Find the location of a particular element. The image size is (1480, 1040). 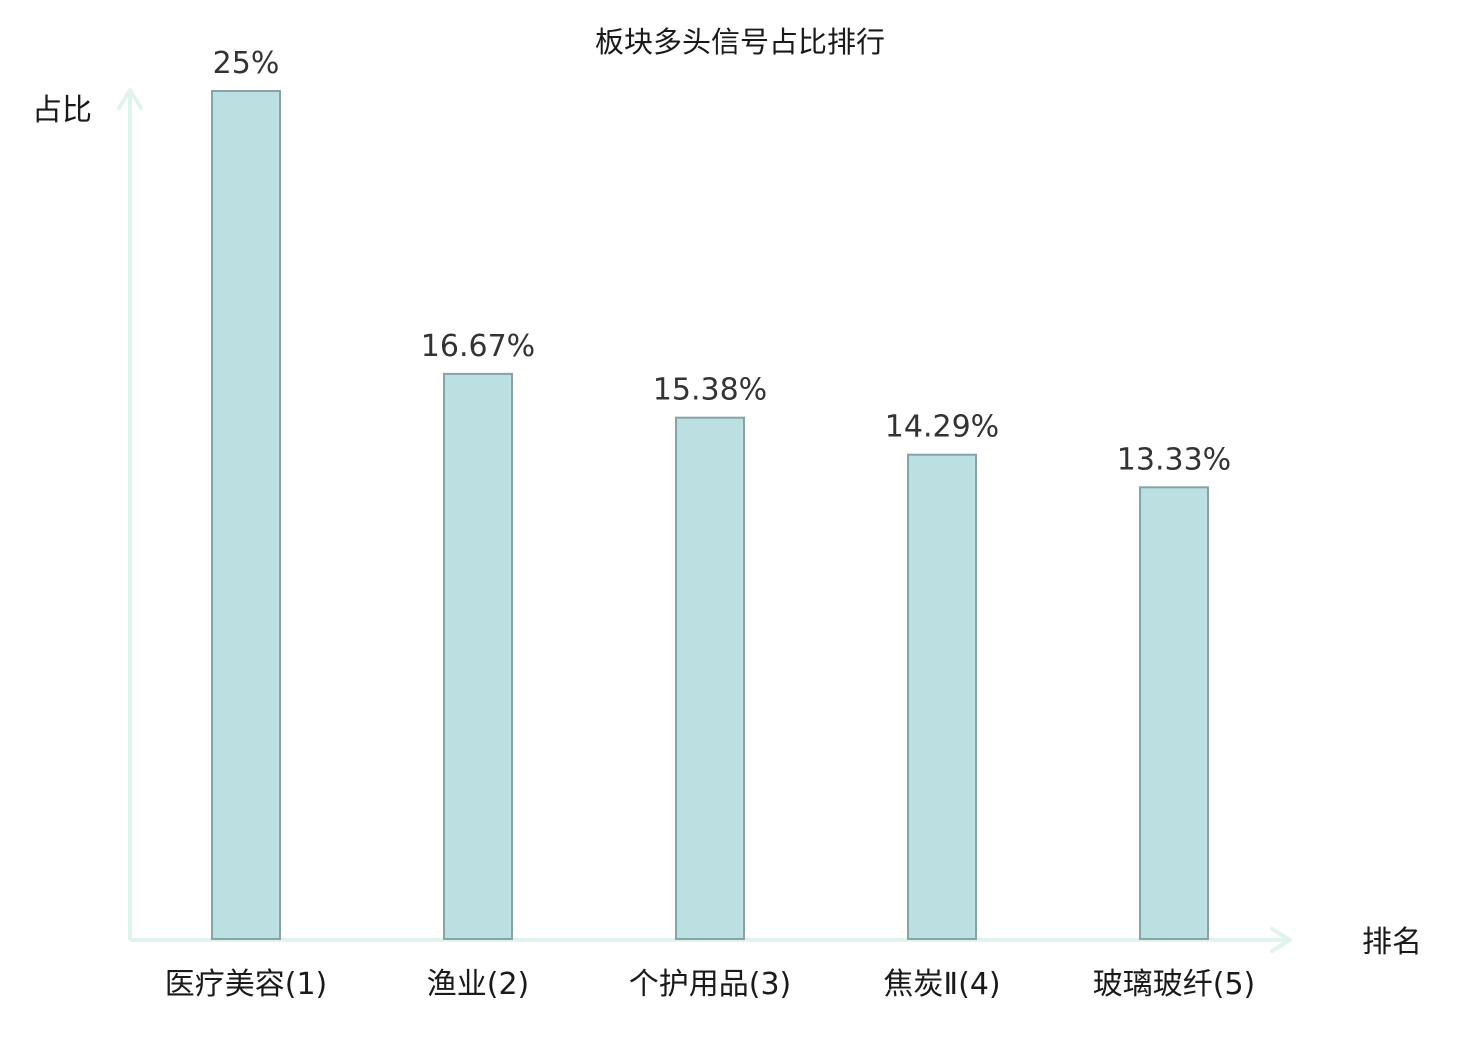

y-axis-label: 占比 is located at coordinates (62, 110).